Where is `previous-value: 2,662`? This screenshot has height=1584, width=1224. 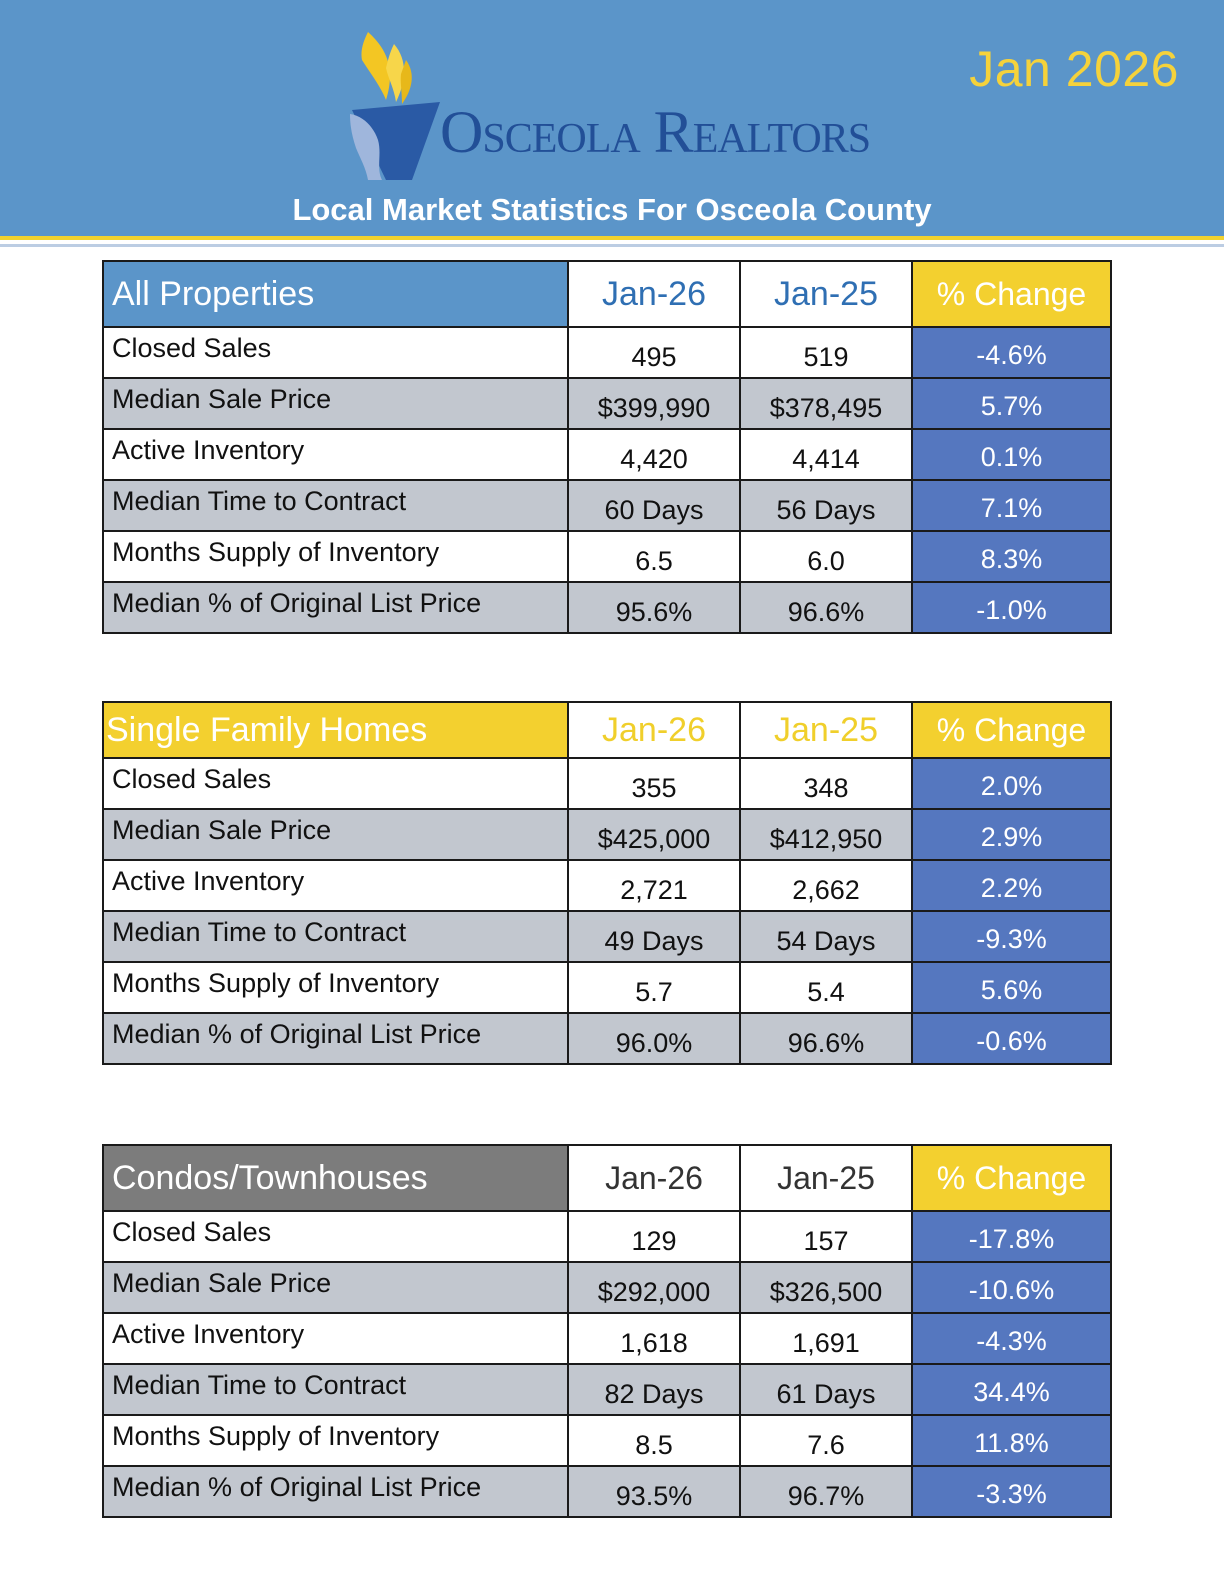
previous-value: 2,662 is located at coordinates (826, 885).